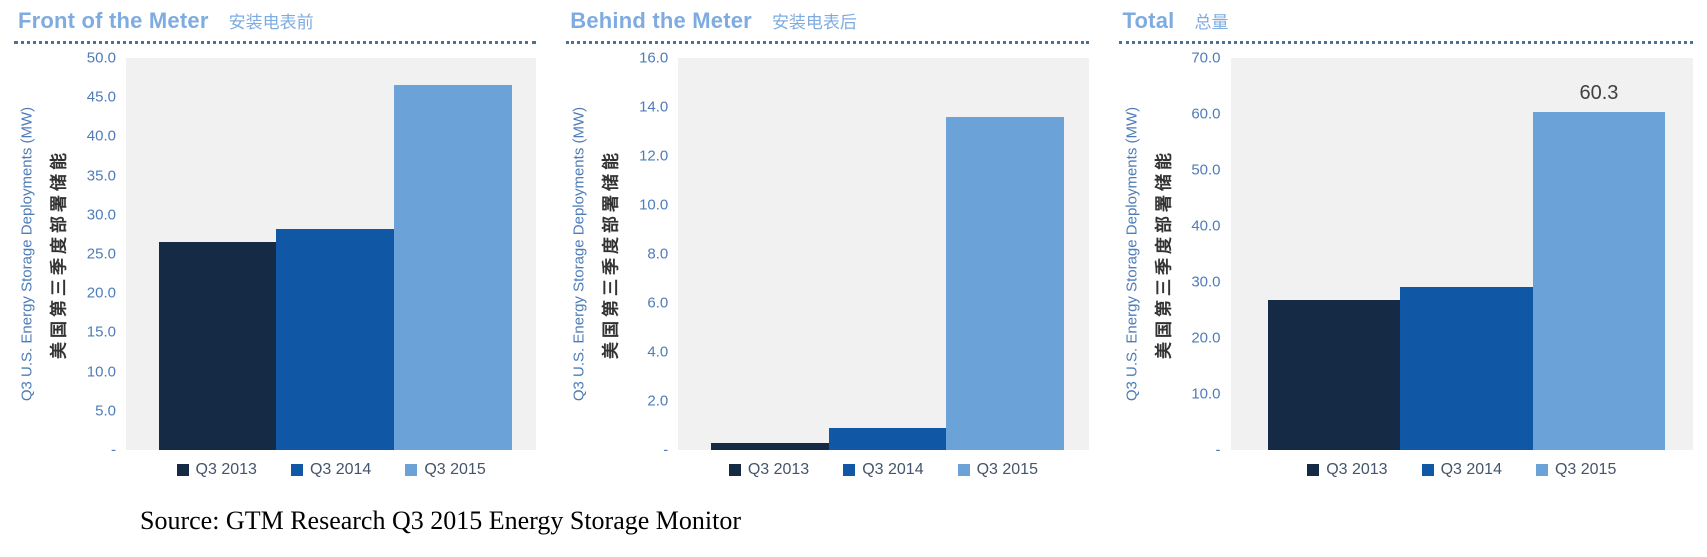 The height and width of the screenshot is (557, 1707). I want to click on y-tick-label: 16.0, so click(654, 58).